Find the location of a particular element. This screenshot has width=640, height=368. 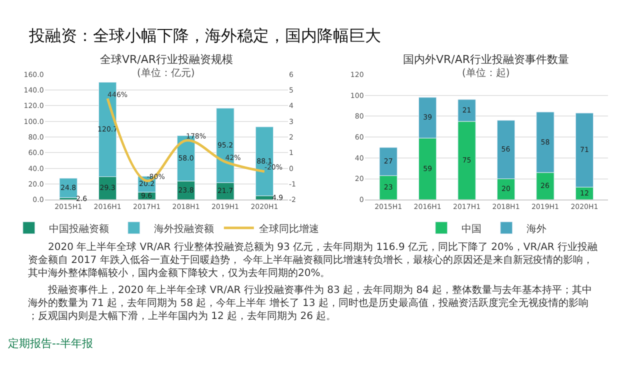

legend-label: 中国投融资额 is located at coordinates (78, 228).